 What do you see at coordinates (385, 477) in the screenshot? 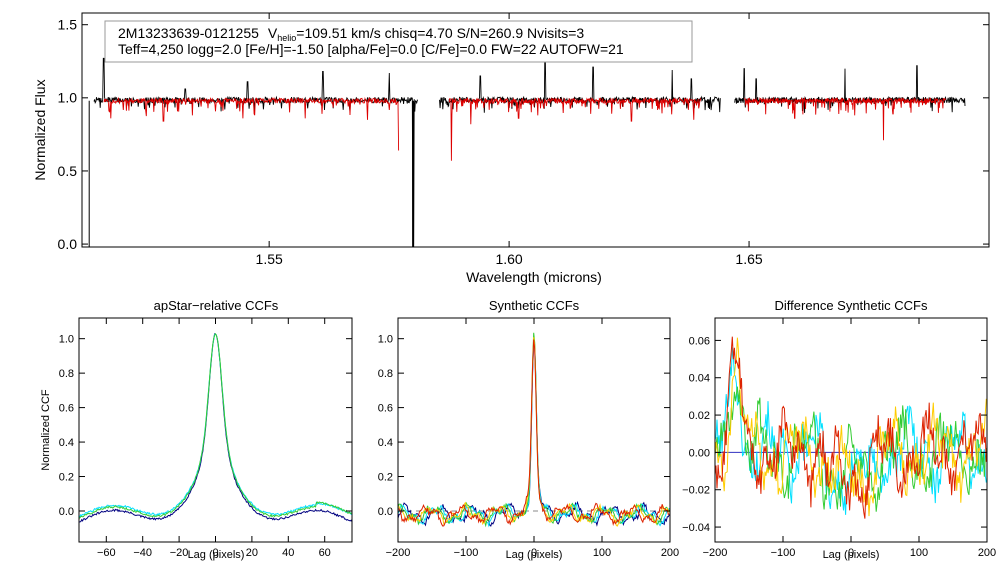
I see `synthetic-ccf-y-tick-label: 0.2` at bounding box center [385, 477].